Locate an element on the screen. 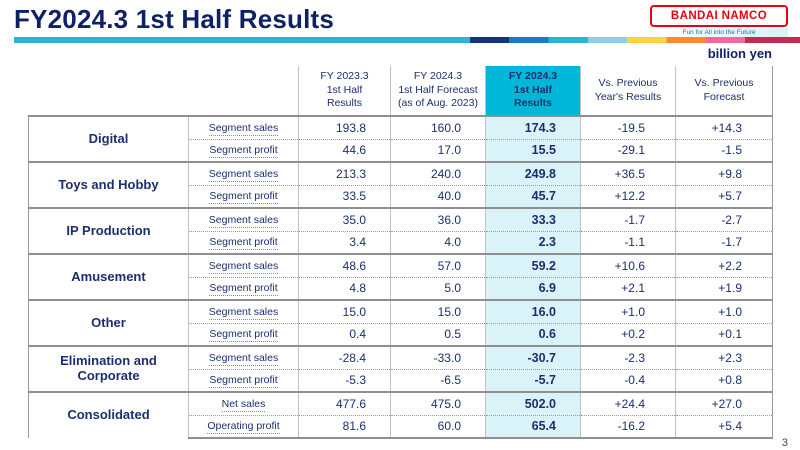  segment-name-digital: Digital is located at coordinates (108, 138).